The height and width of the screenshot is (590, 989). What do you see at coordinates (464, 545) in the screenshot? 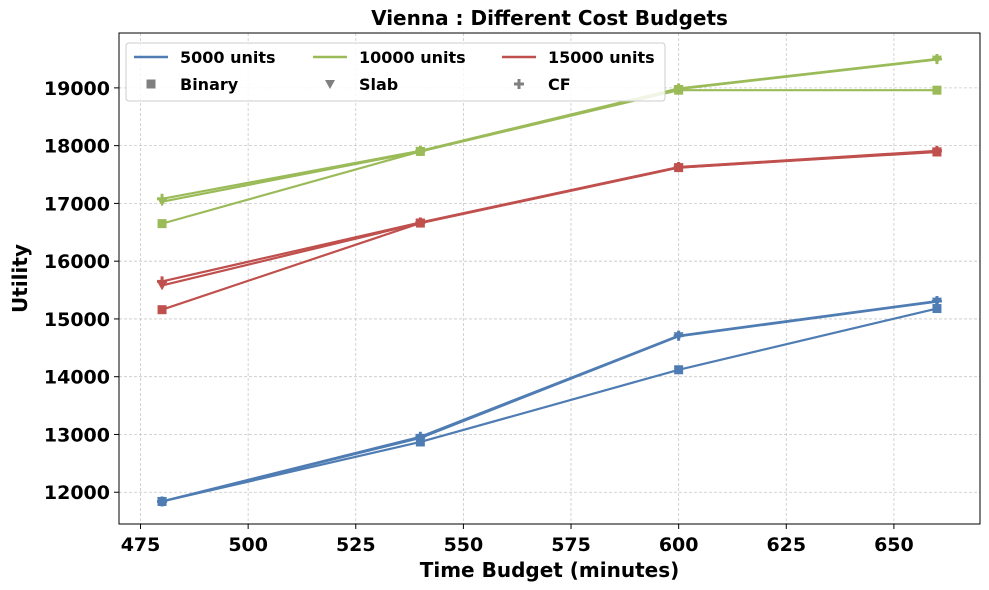
I see `x-tick-label: 550` at bounding box center [464, 545].